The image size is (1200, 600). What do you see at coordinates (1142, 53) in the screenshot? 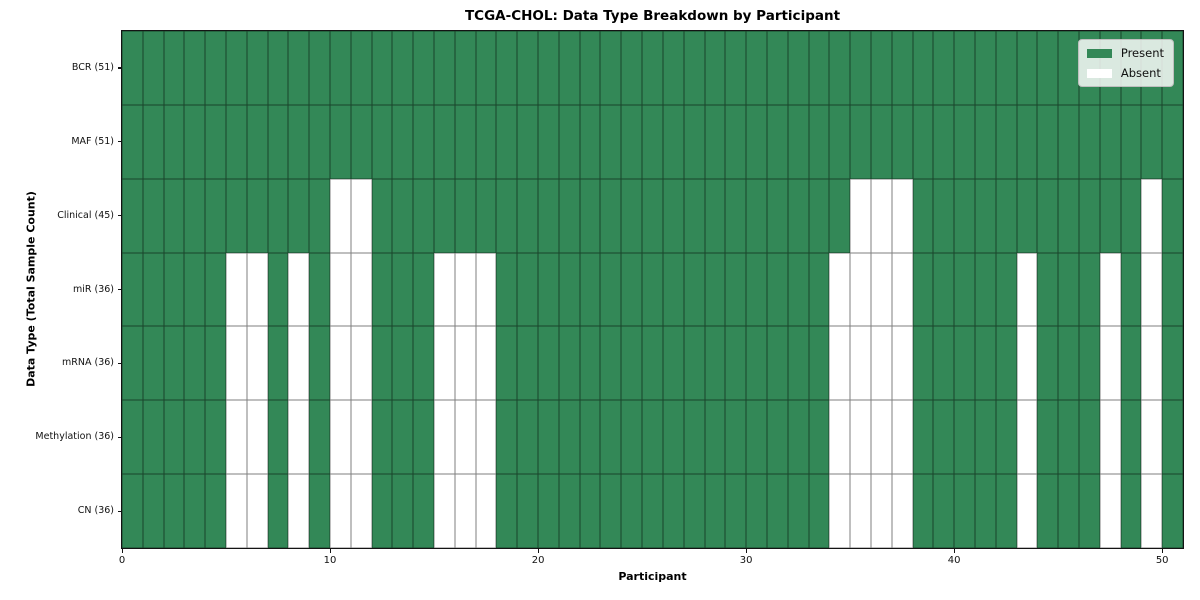
I see `legend-label-present: Present` at bounding box center [1142, 53].